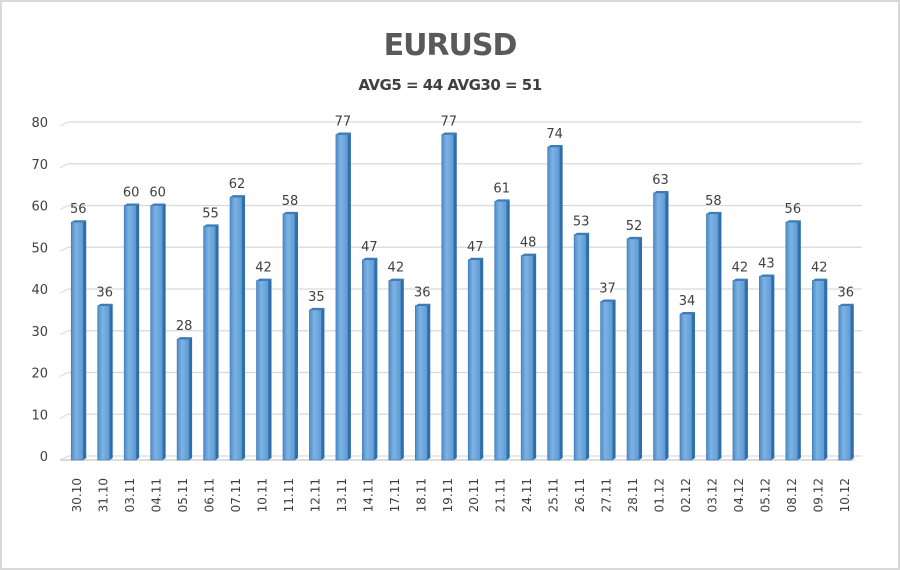 This screenshot has height=570, width=900. Describe the element at coordinates (554, 134) in the screenshot. I see `data-label: 74` at that location.